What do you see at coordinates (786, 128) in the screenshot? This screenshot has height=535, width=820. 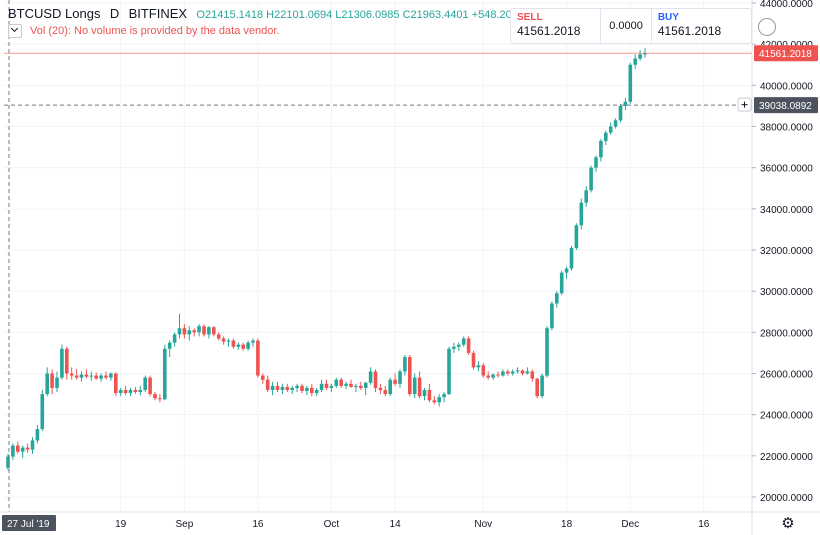 I see `price-label: 38000.0000` at bounding box center [786, 128].